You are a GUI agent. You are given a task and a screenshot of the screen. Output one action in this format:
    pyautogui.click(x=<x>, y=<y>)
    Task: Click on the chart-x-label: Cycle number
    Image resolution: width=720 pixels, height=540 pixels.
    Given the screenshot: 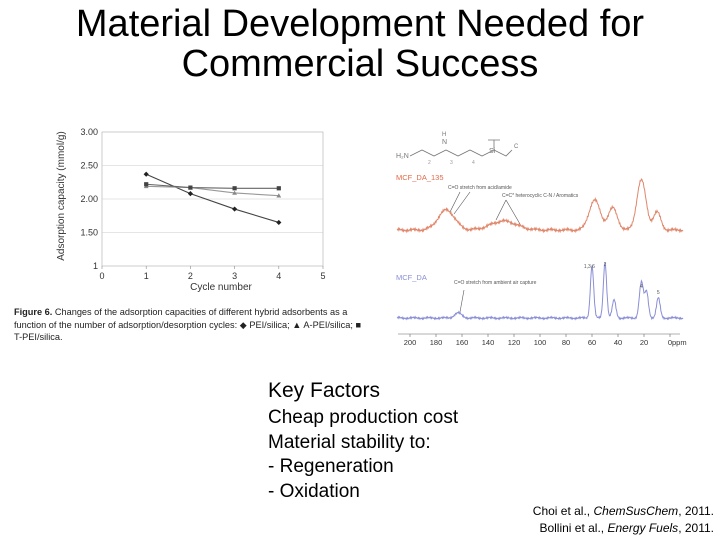 What is the action you would take?
    pyautogui.click(x=221, y=287)
    